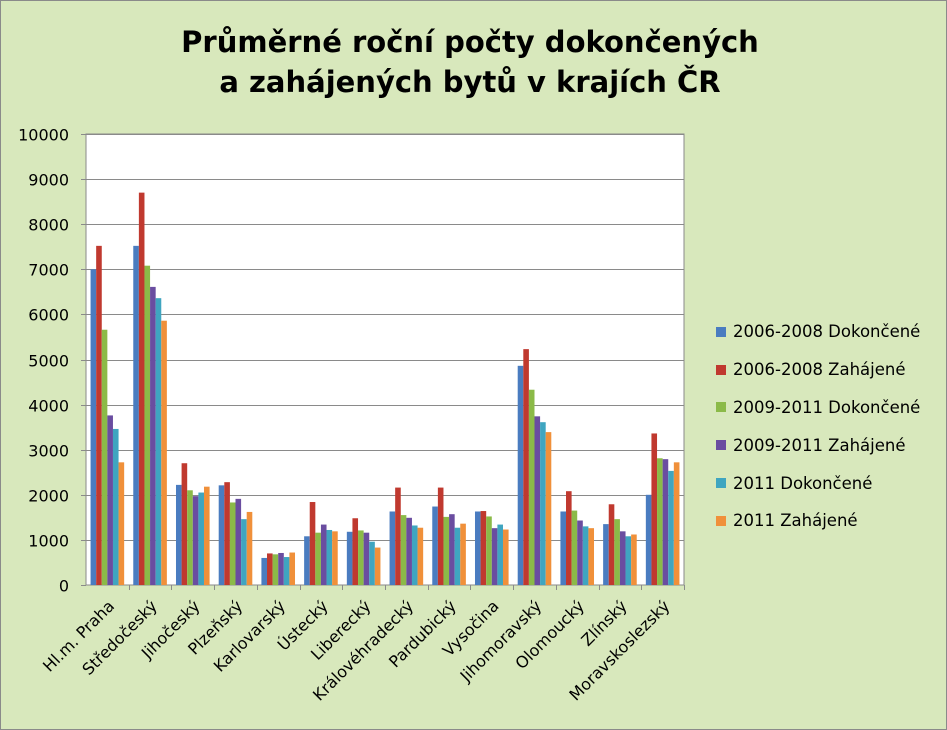  What do you see at coordinates (48, 315) in the screenshot?
I see `y-tick-label: 6000` at bounding box center [48, 315].